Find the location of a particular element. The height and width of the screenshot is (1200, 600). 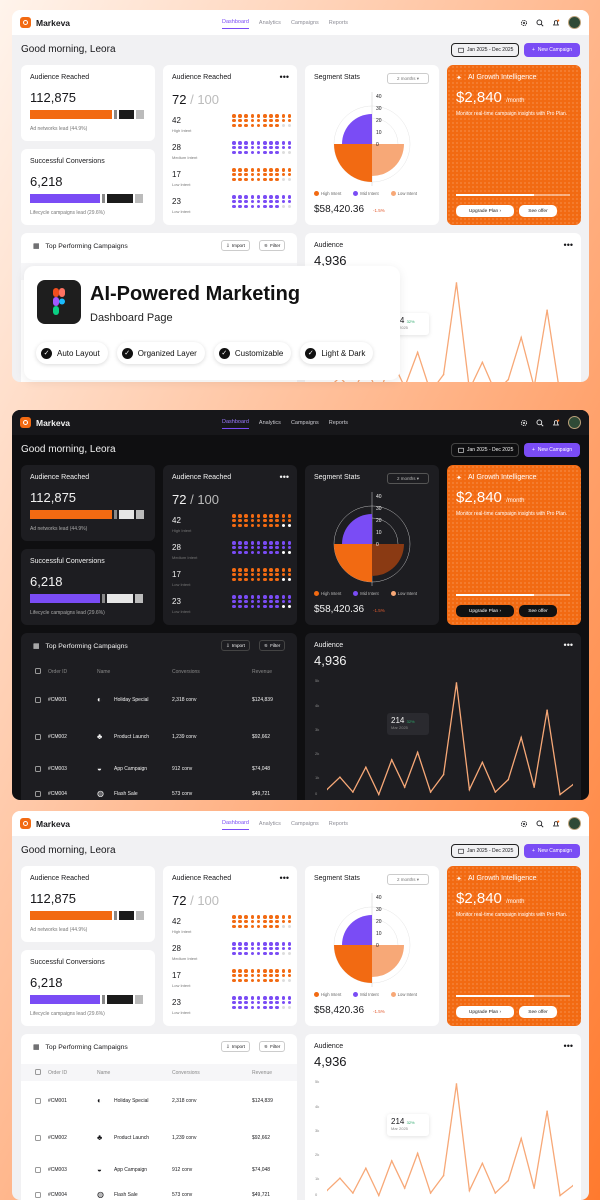

legend-mid: Mid Intent is located at coordinates (365, 593).